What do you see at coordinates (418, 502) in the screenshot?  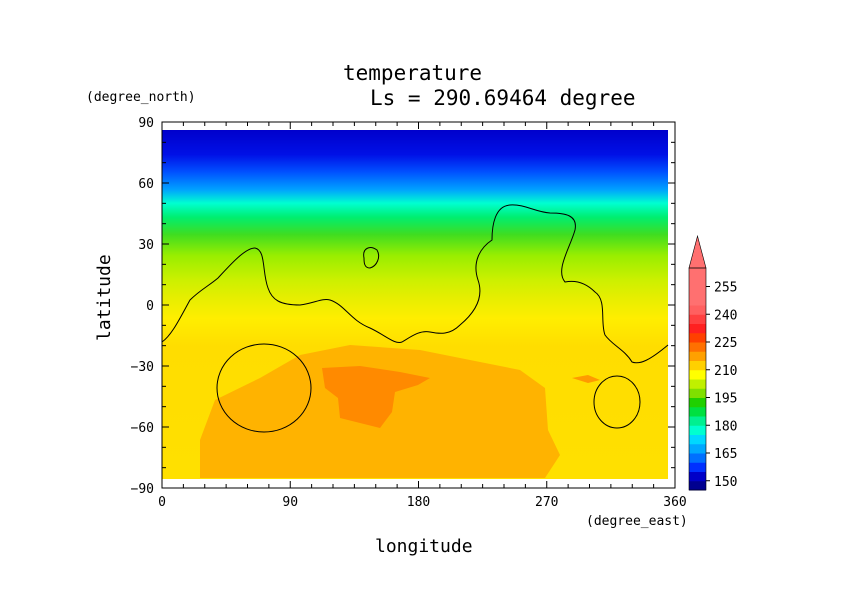 I see `x-tick-label: 180` at bounding box center [418, 502].